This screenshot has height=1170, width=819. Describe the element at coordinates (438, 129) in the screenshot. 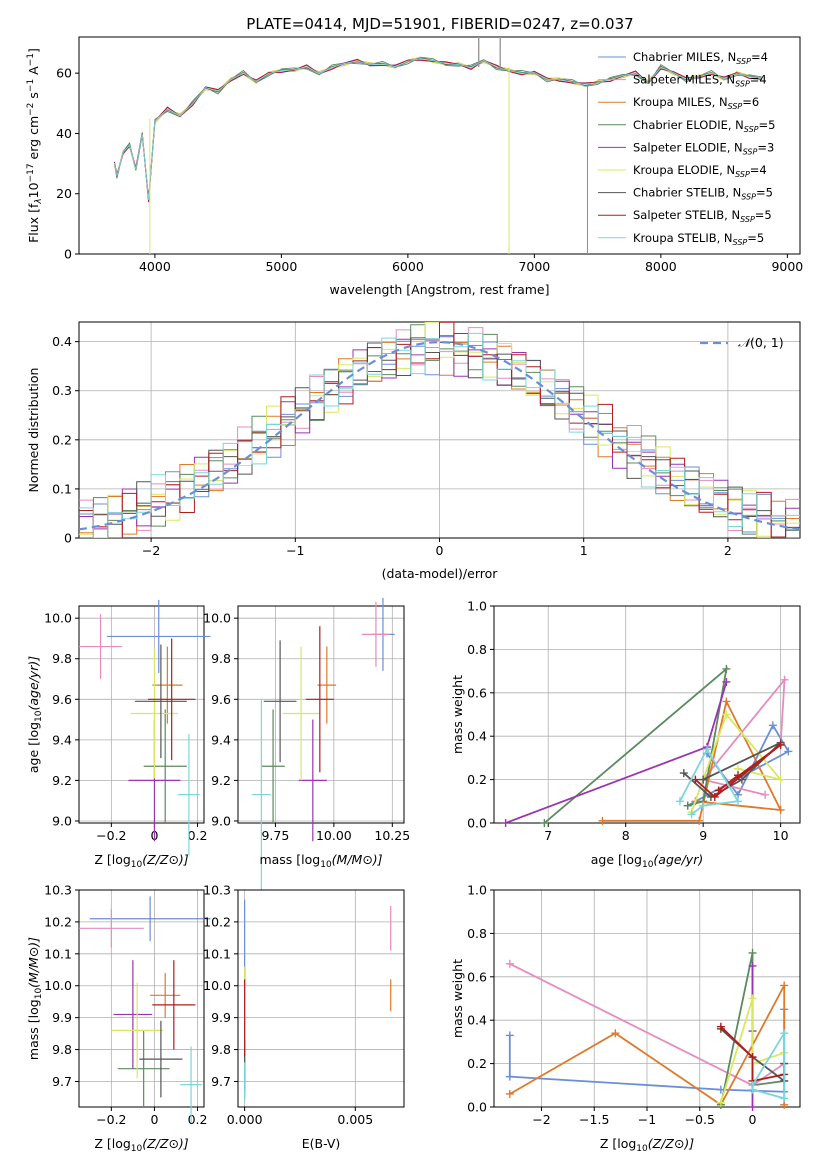

I see `spectrum-line` at that location.